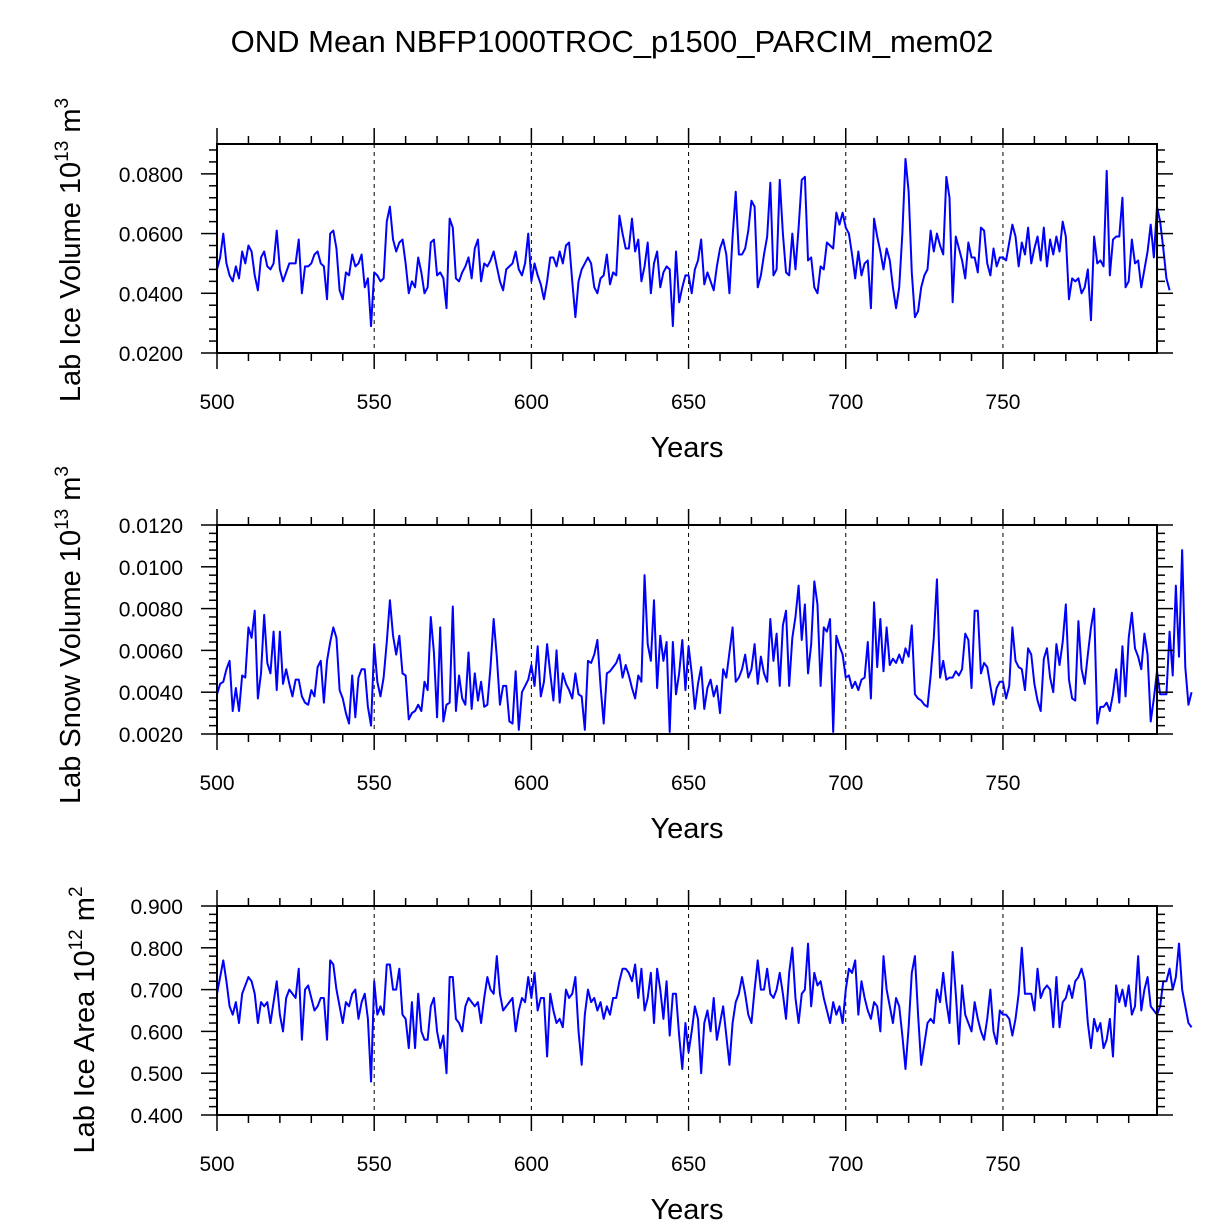 The width and height of the screenshot is (1225, 1225). I want to click on chart-title: OND Mean NBFP1000TROC_p1500_PARCIM_mem02, so click(612, 41).